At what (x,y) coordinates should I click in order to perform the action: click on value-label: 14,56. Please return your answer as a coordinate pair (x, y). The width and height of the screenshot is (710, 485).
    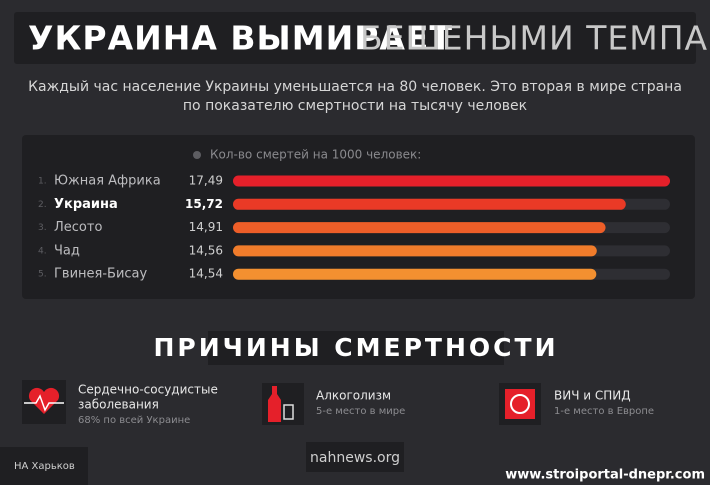
    Looking at the image, I should click on (206, 250).